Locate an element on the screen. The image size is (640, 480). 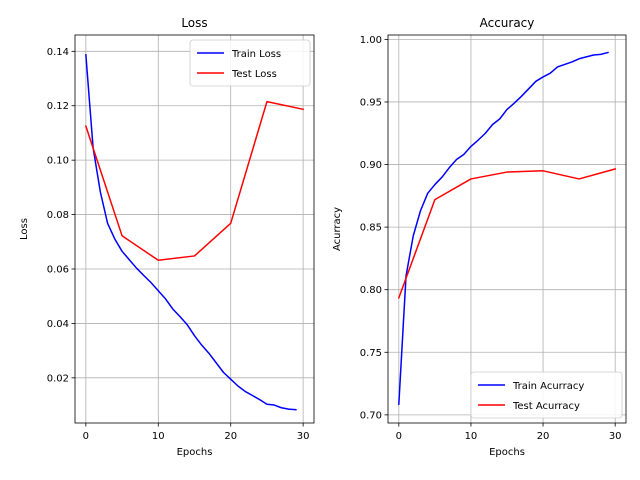
y-tick-label: 0.85 is located at coordinates (371, 228).